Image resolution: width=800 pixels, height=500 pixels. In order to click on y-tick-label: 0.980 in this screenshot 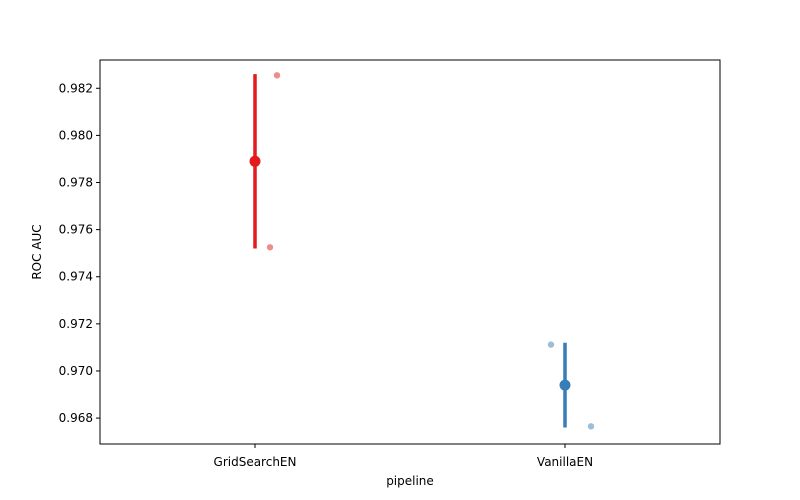, I will do `click(76, 135)`.